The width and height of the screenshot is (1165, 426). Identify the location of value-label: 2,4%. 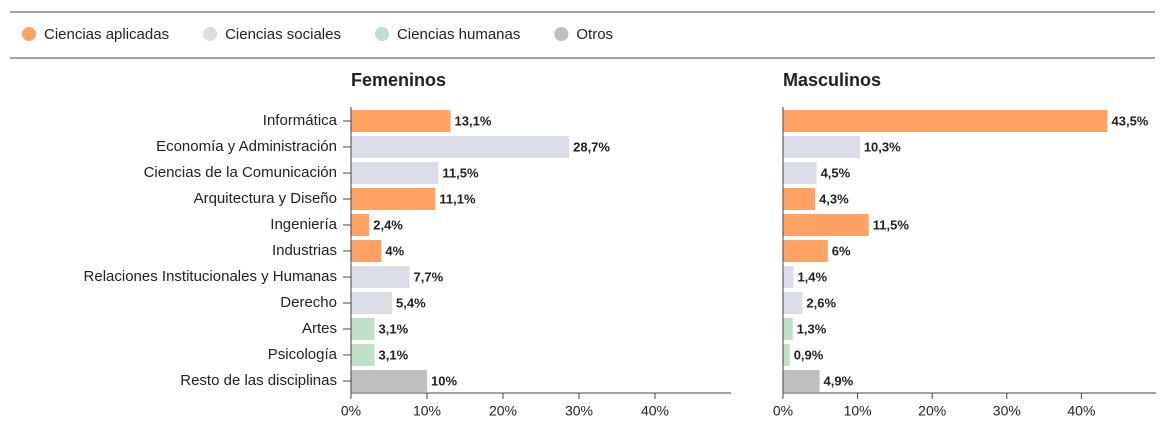
(388, 224).